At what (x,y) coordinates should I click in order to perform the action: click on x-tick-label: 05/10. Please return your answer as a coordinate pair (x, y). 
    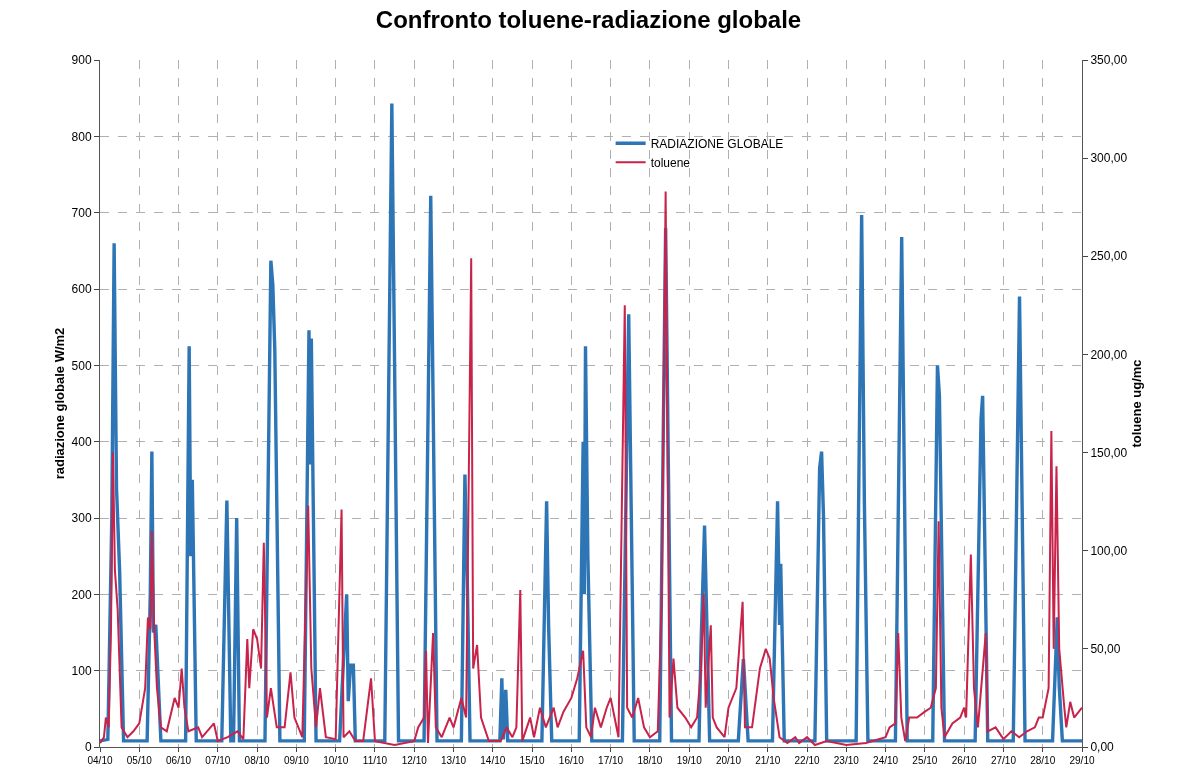
    Looking at the image, I should click on (139, 760).